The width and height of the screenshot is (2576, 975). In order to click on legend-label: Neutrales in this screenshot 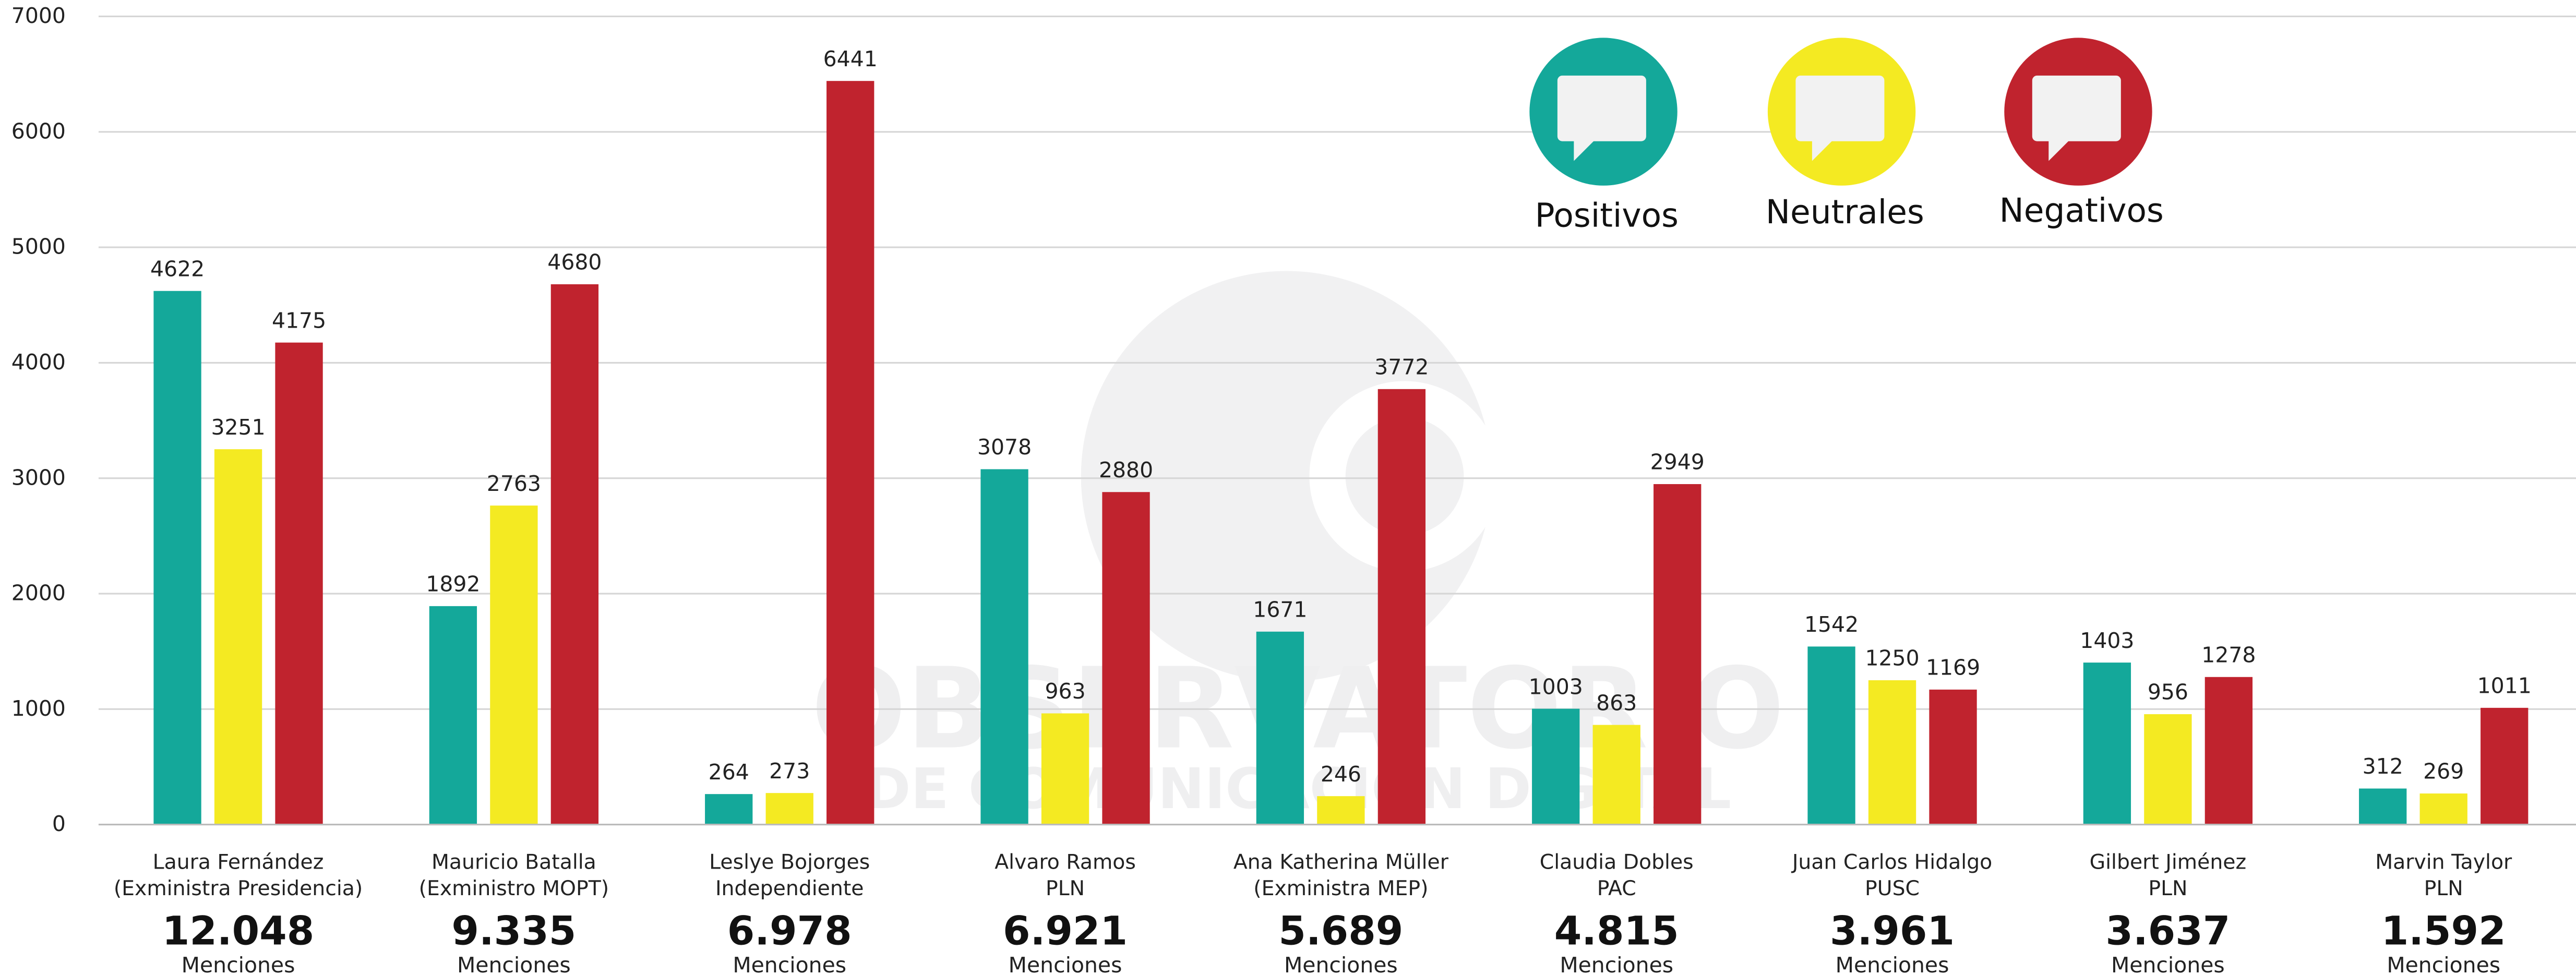, I will do `click(1845, 212)`.